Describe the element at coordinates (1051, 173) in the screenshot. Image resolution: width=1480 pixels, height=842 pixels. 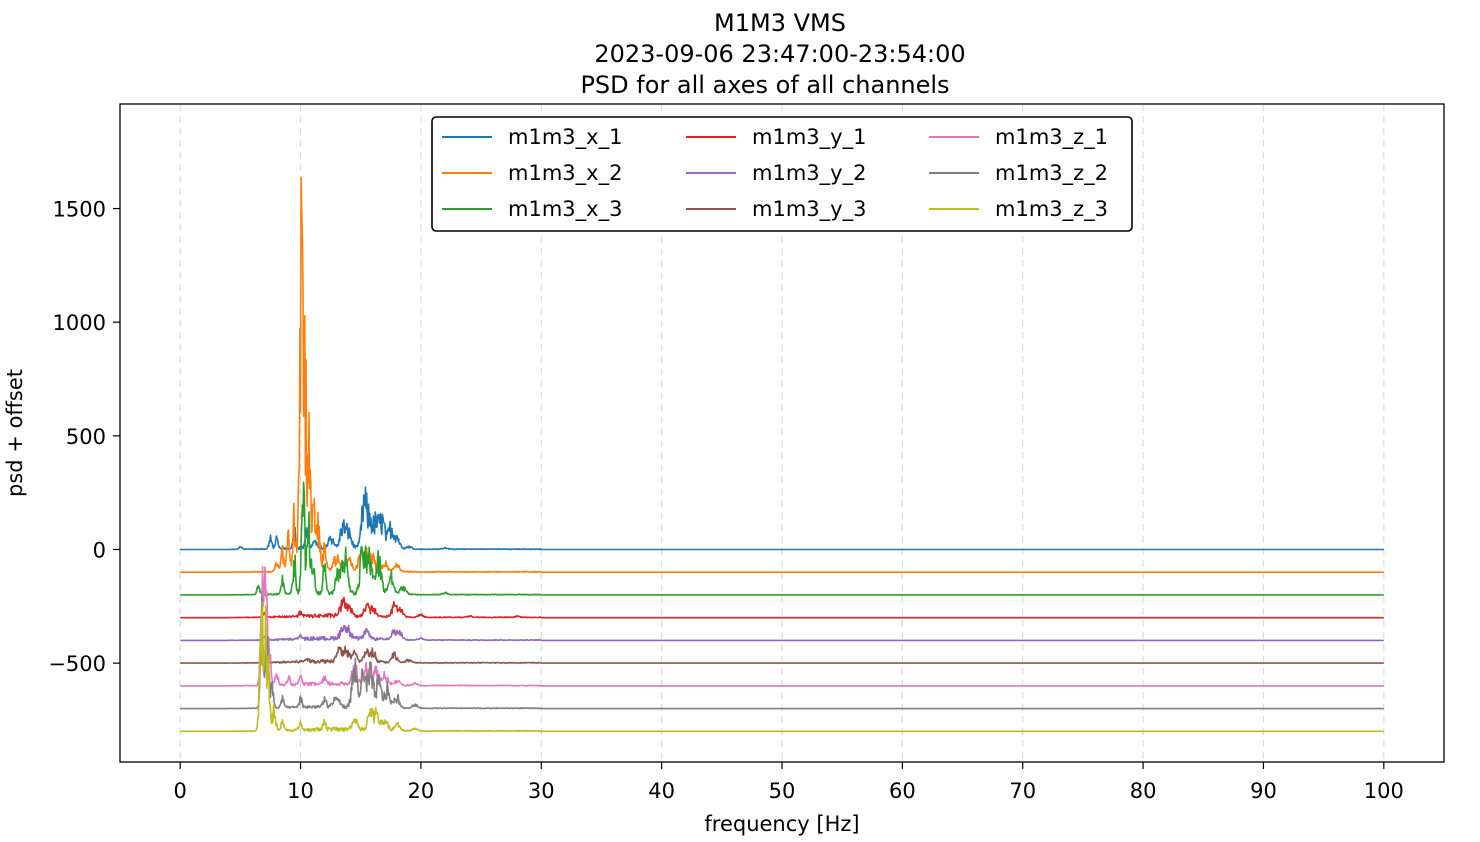
I see `legend-label-m1m3_z_2: m1m3_z_2` at that location.